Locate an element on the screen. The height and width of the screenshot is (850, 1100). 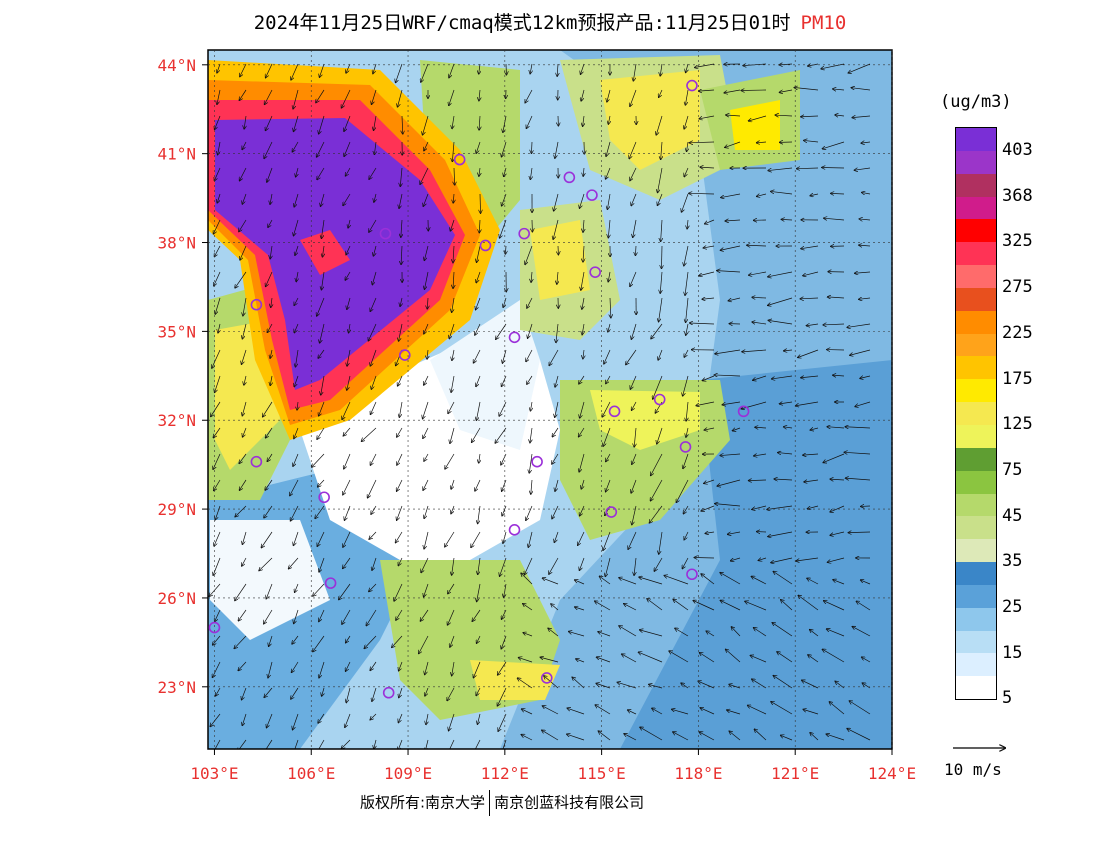
wind-reference-arrow is located at coordinates (981, 747).